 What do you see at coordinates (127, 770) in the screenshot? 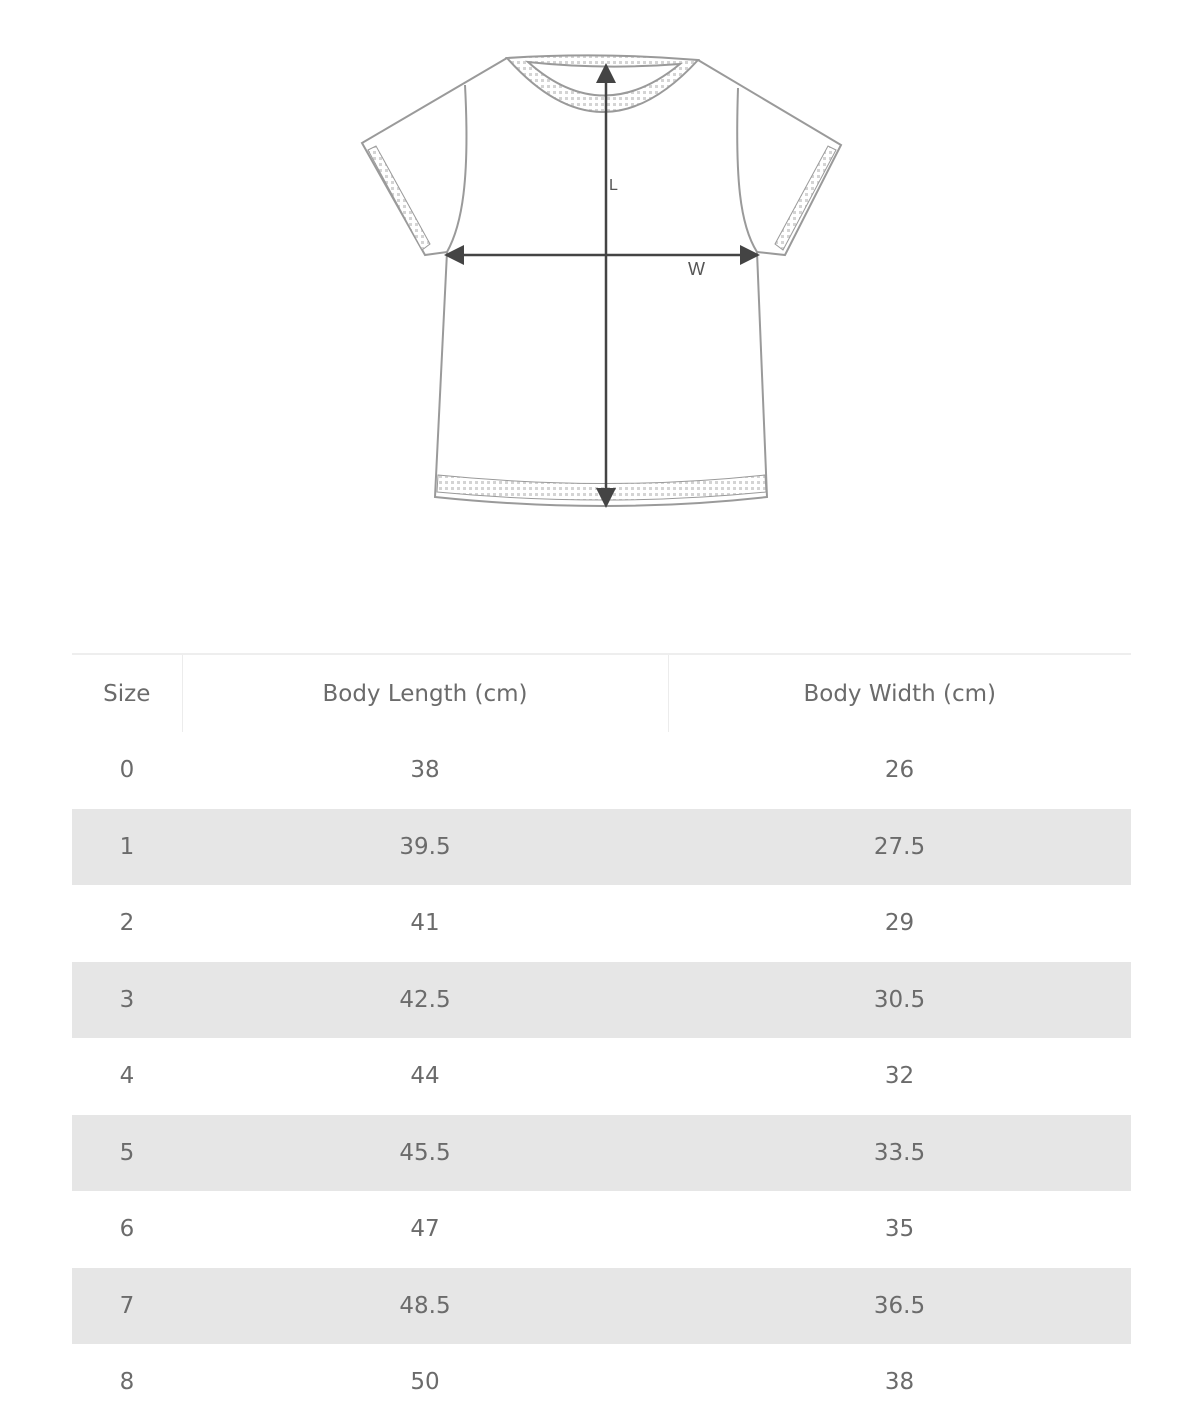
I see `cell-size: 0` at bounding box center [127, 770].